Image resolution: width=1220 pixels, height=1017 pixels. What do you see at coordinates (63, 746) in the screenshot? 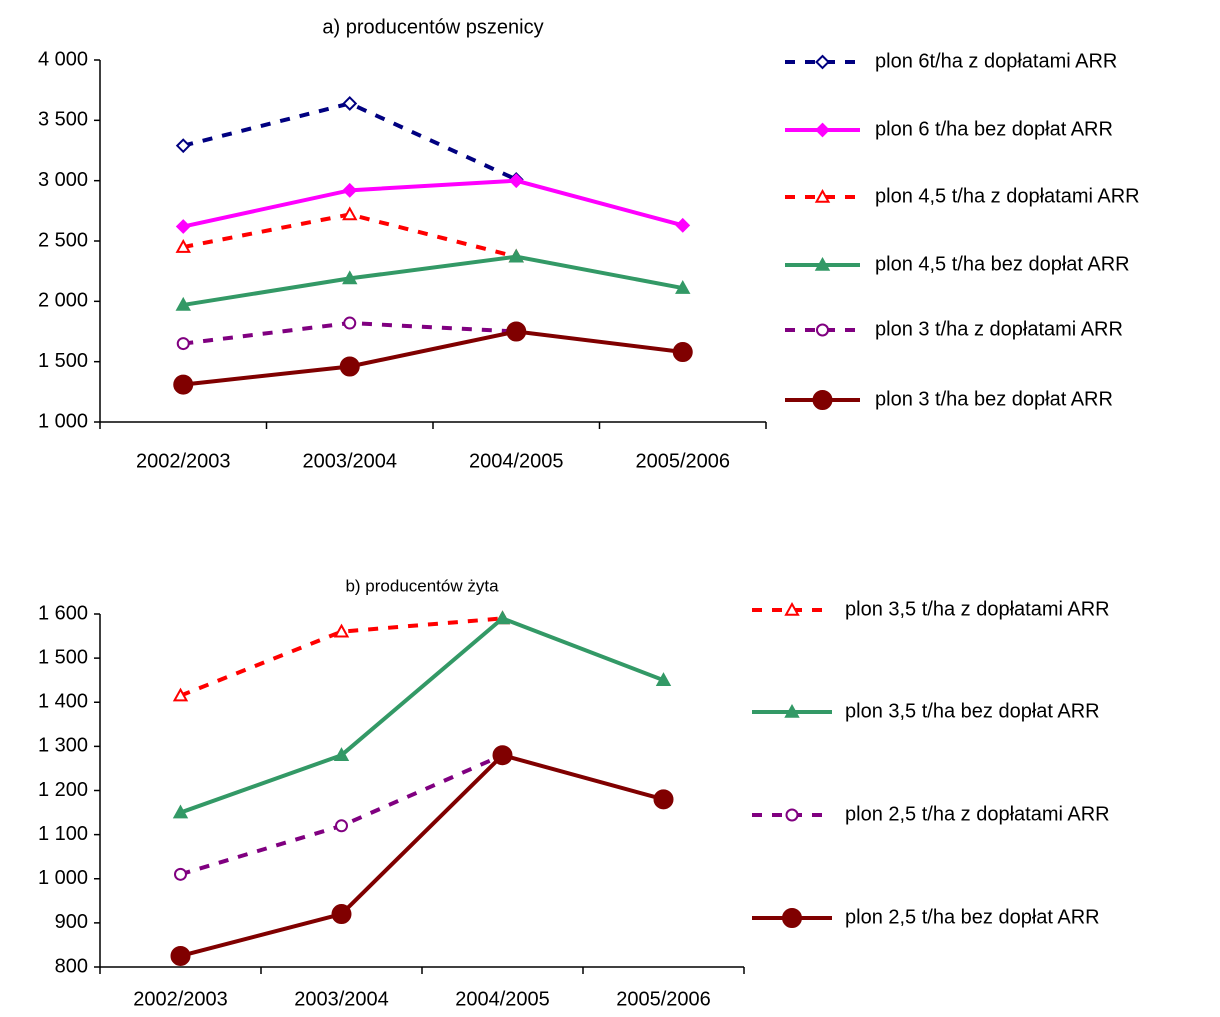
I see `y-tick-label: 1 300` at bounding box center [63, 746].